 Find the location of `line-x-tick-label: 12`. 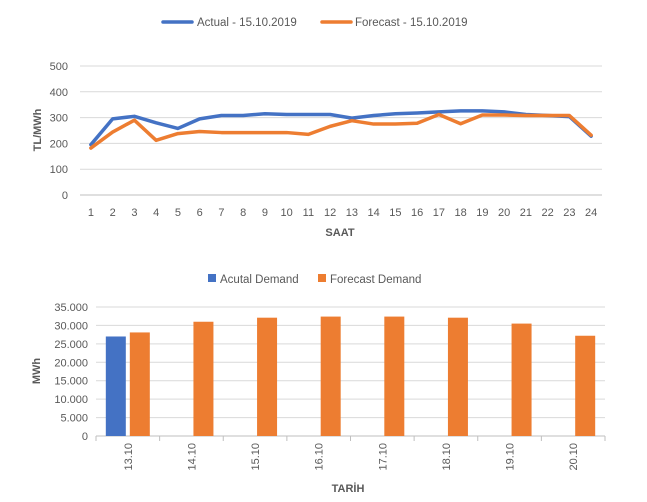

line-x-tick-label: 12 is located at coordinates (330, 213).